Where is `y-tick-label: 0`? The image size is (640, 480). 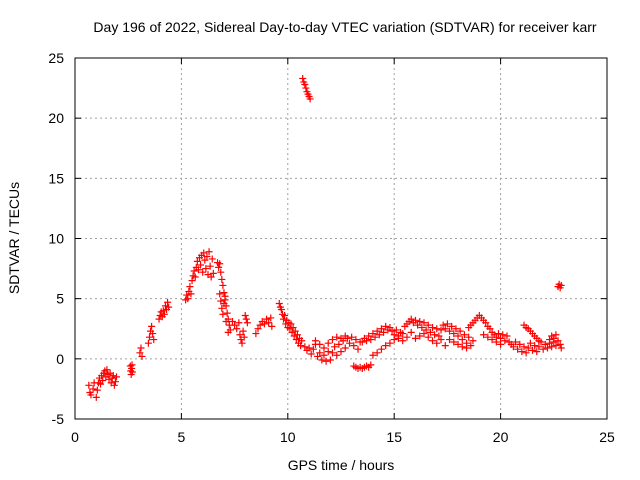
y-tick-label: 0 is located at coordinates (60, 359).